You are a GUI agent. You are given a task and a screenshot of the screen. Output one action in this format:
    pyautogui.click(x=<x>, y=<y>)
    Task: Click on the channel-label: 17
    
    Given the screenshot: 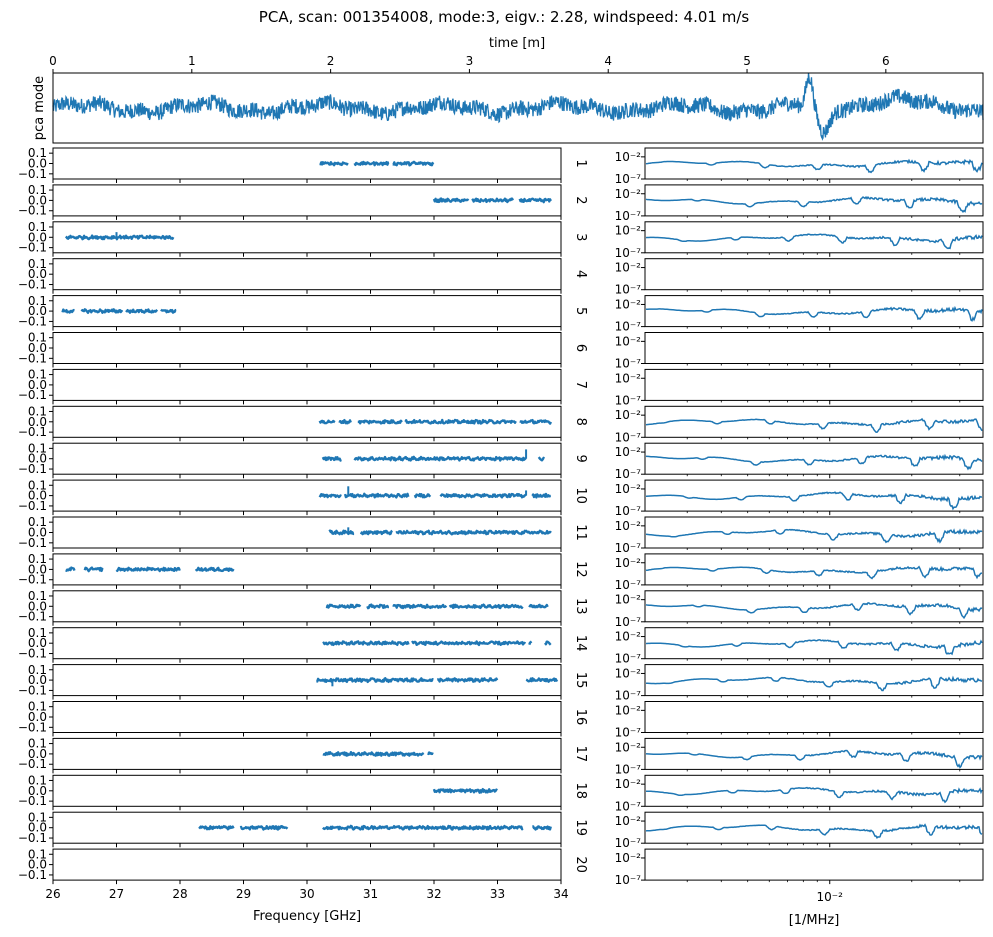 What is the action you would take?
    pyautogui.click(x=580, y=754)
    